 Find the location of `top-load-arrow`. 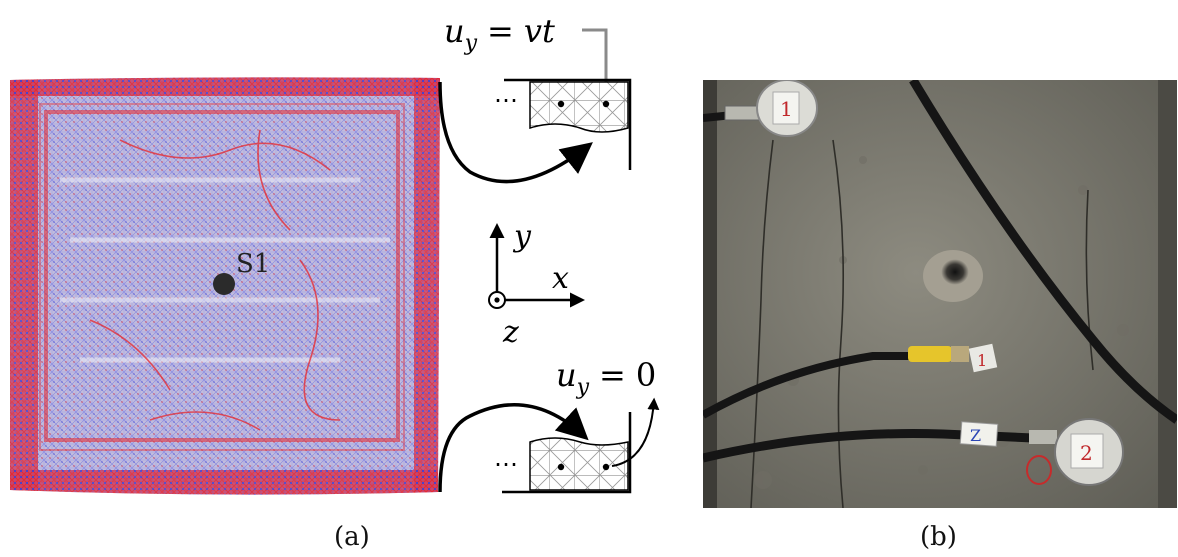

top-load-arrow is located at coordinates (598, 64).